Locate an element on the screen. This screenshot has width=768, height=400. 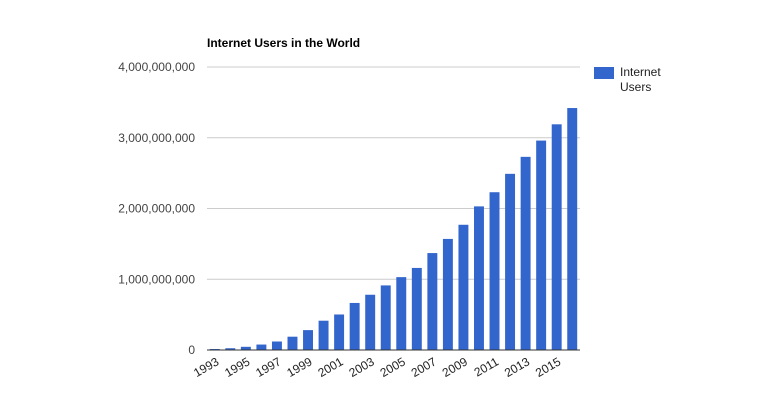
bar-2006 is located at coordinates (416, 308).